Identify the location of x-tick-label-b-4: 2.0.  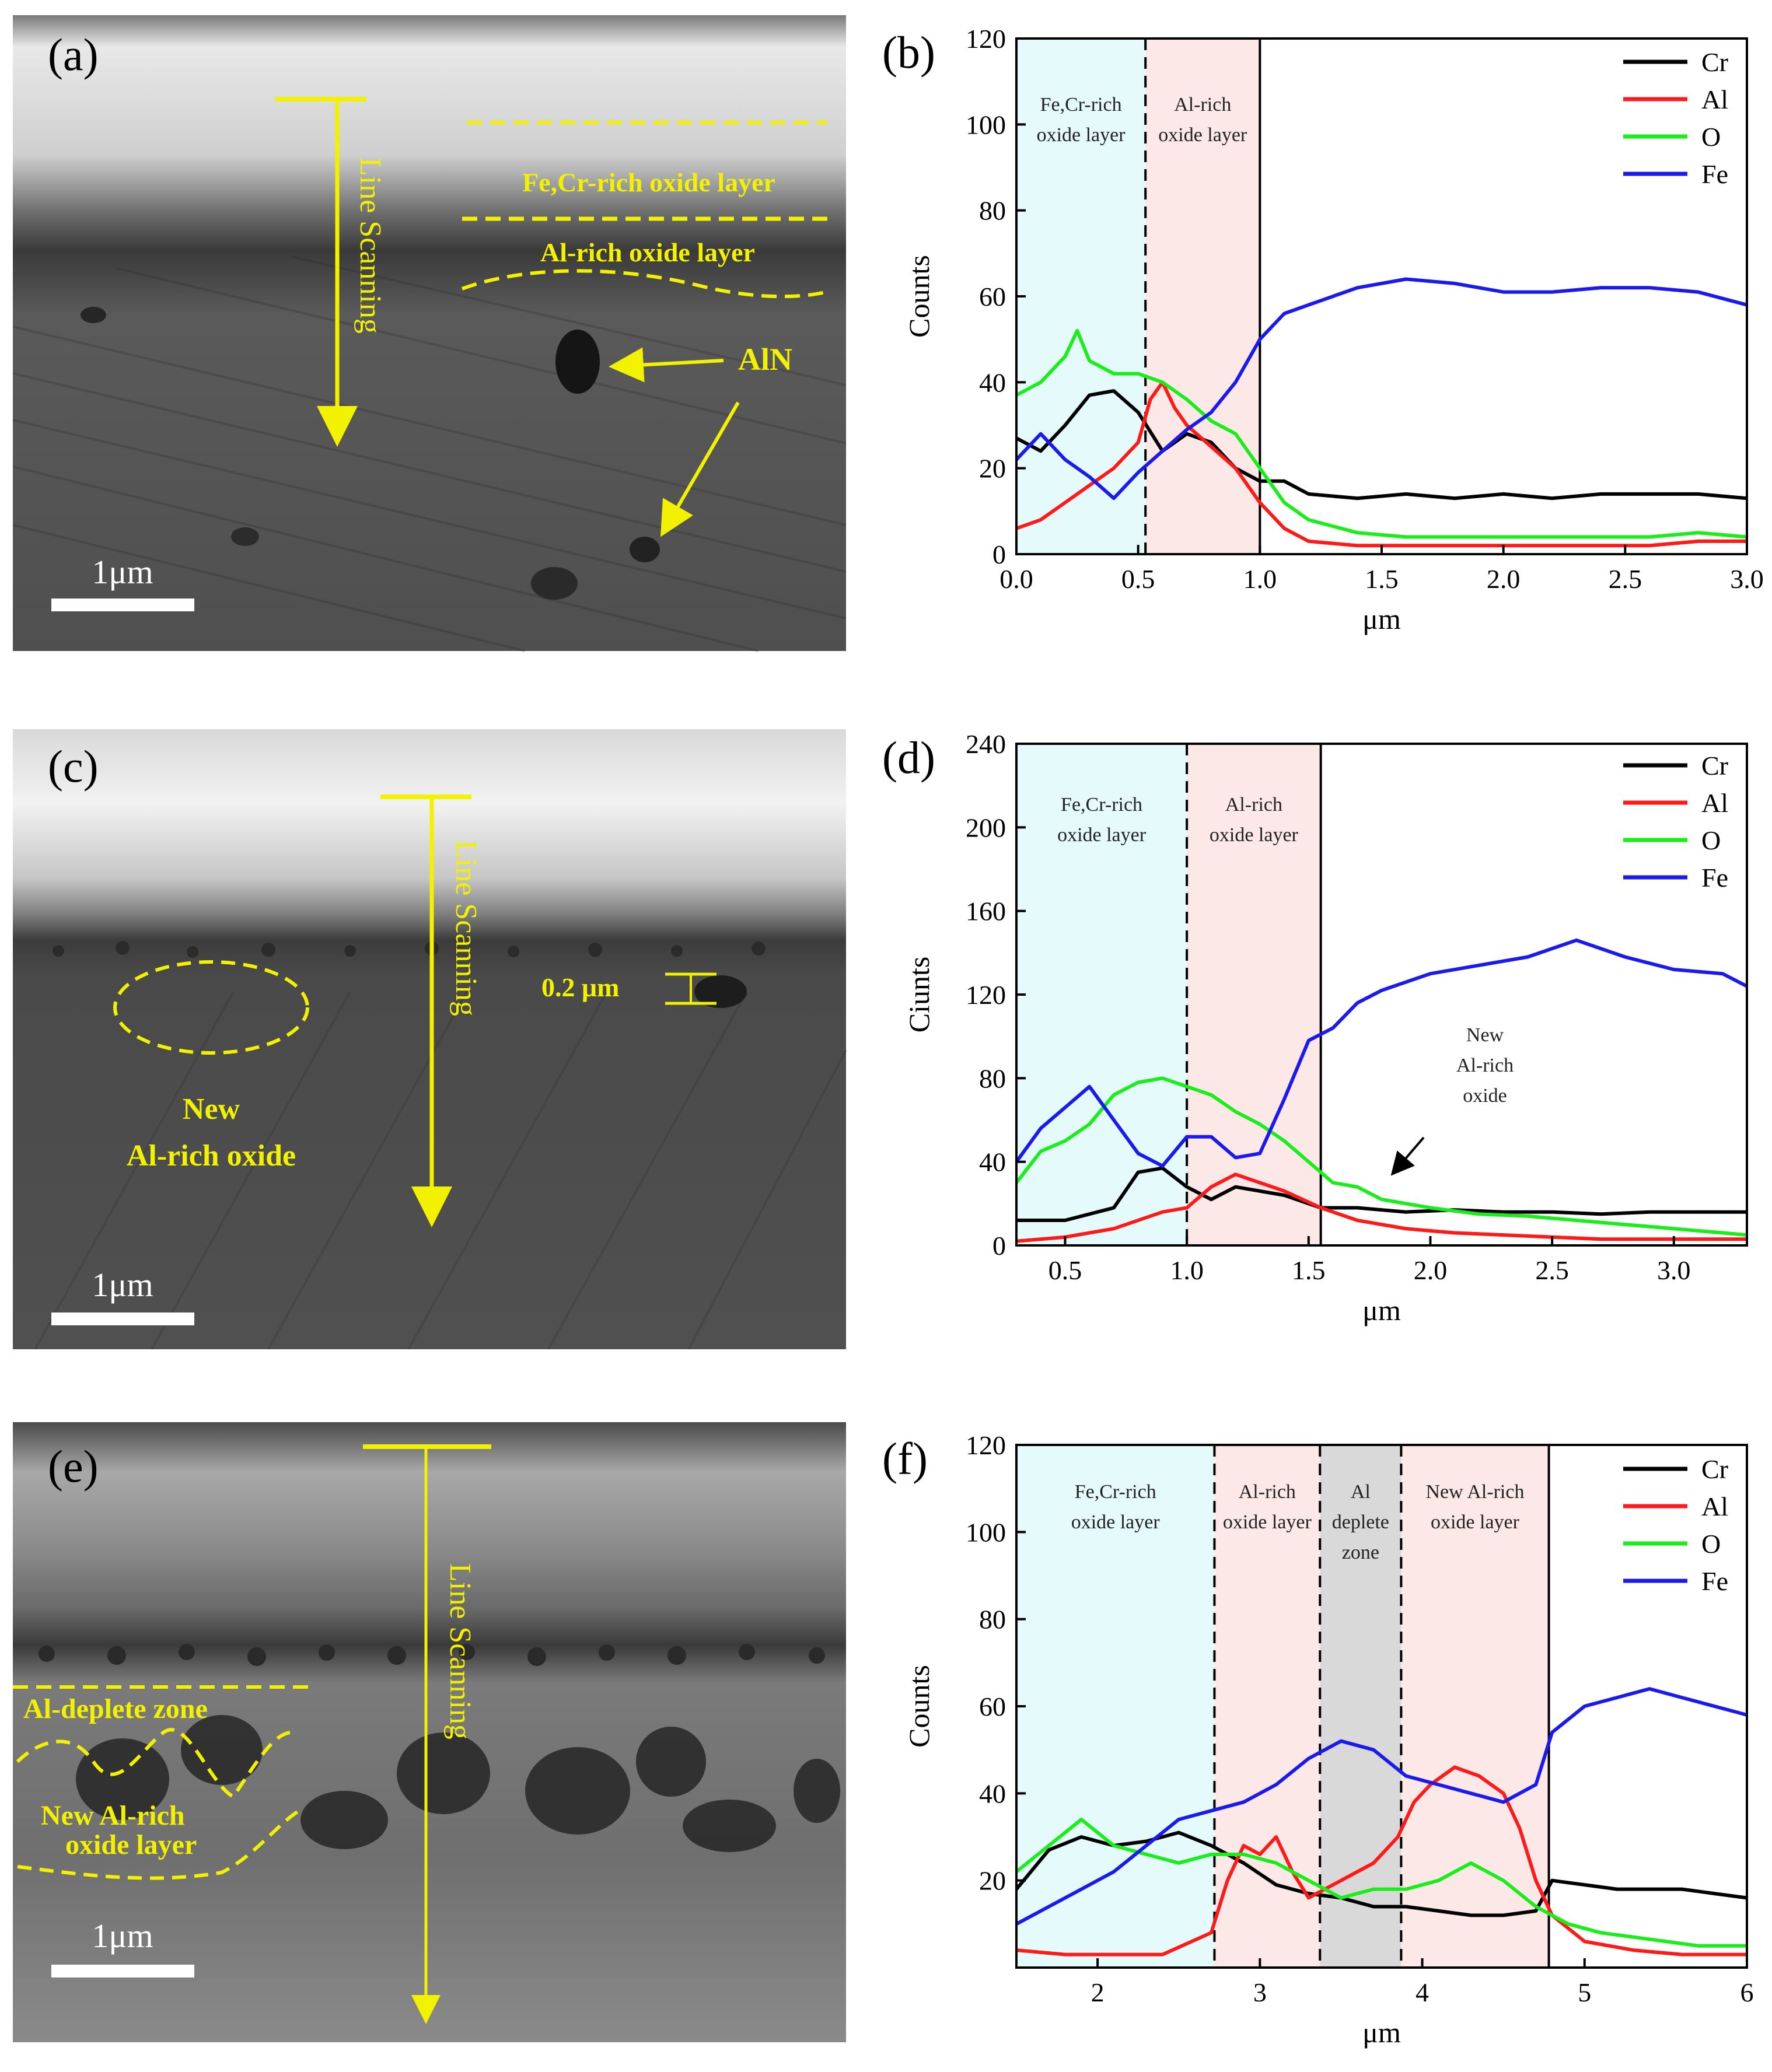
(1504, 579).